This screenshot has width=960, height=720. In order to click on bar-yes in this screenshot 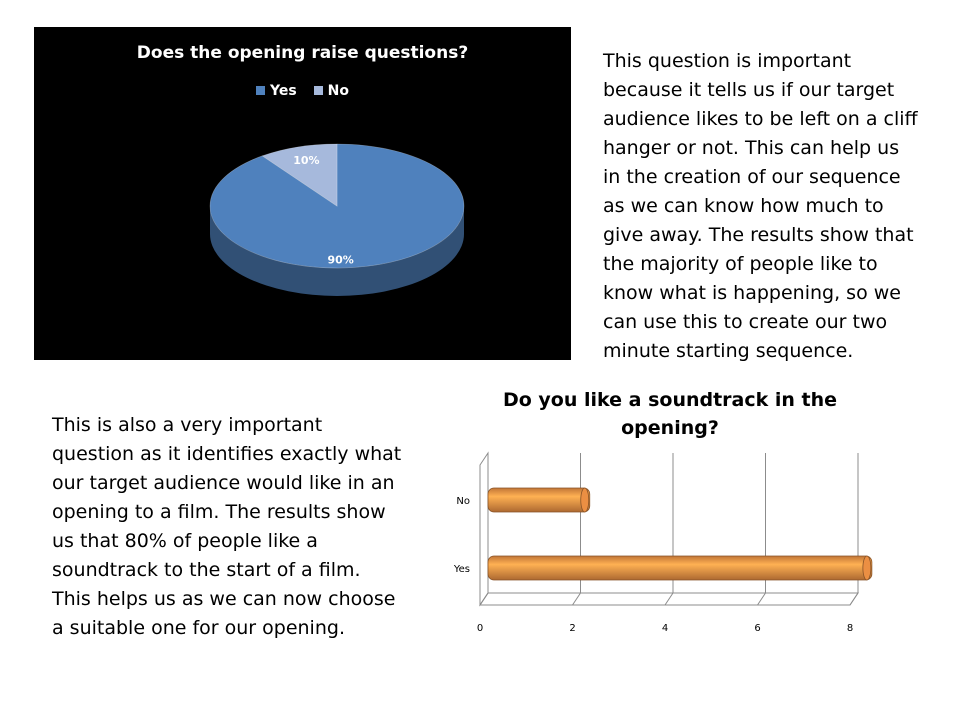, I will do `click(680, 568)`.